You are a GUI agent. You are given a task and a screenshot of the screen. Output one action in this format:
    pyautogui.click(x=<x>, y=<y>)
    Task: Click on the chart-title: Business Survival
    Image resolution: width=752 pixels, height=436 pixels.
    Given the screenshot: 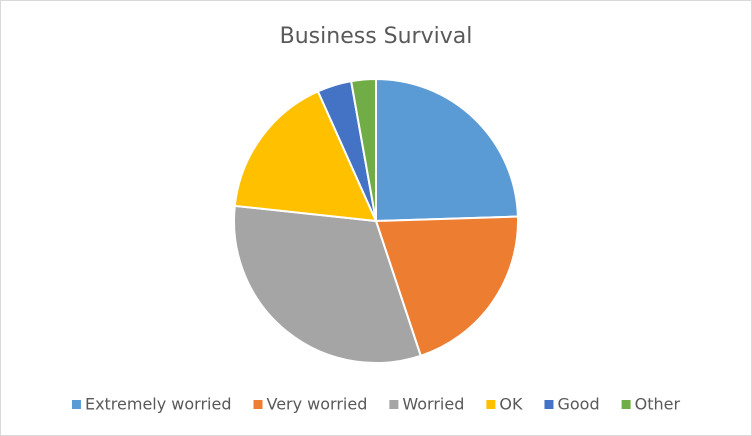 What is the action you would take?
    pyautogui.click(x=376, y=36)
    